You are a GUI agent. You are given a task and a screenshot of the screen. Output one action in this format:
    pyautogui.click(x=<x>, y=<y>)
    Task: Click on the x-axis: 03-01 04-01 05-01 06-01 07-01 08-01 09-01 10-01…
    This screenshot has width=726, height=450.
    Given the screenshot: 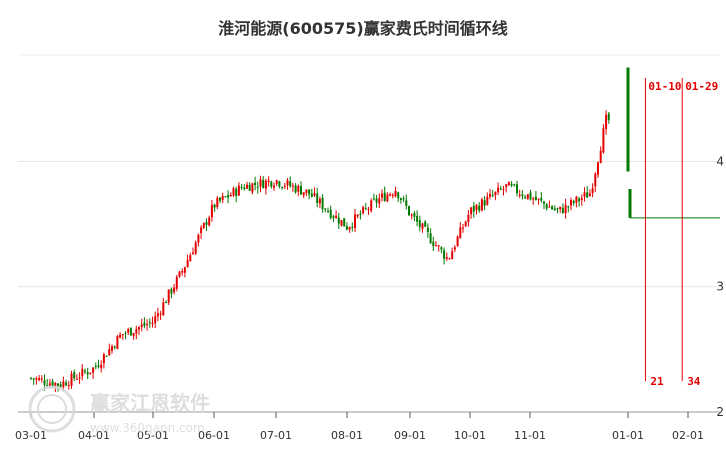 What is the action you would take?
    pyautogui.click(x=367, y=426)
    